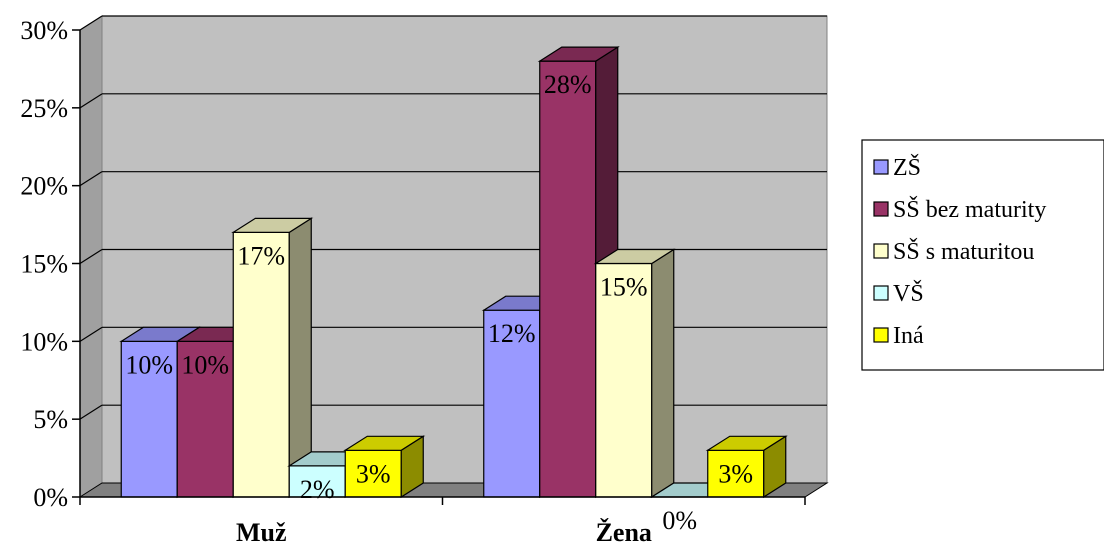 The image size is (1104, 547). Describe the element at coordinates (50, 497) in the screenshot. I see `y-tick-label: 0%` at that location.